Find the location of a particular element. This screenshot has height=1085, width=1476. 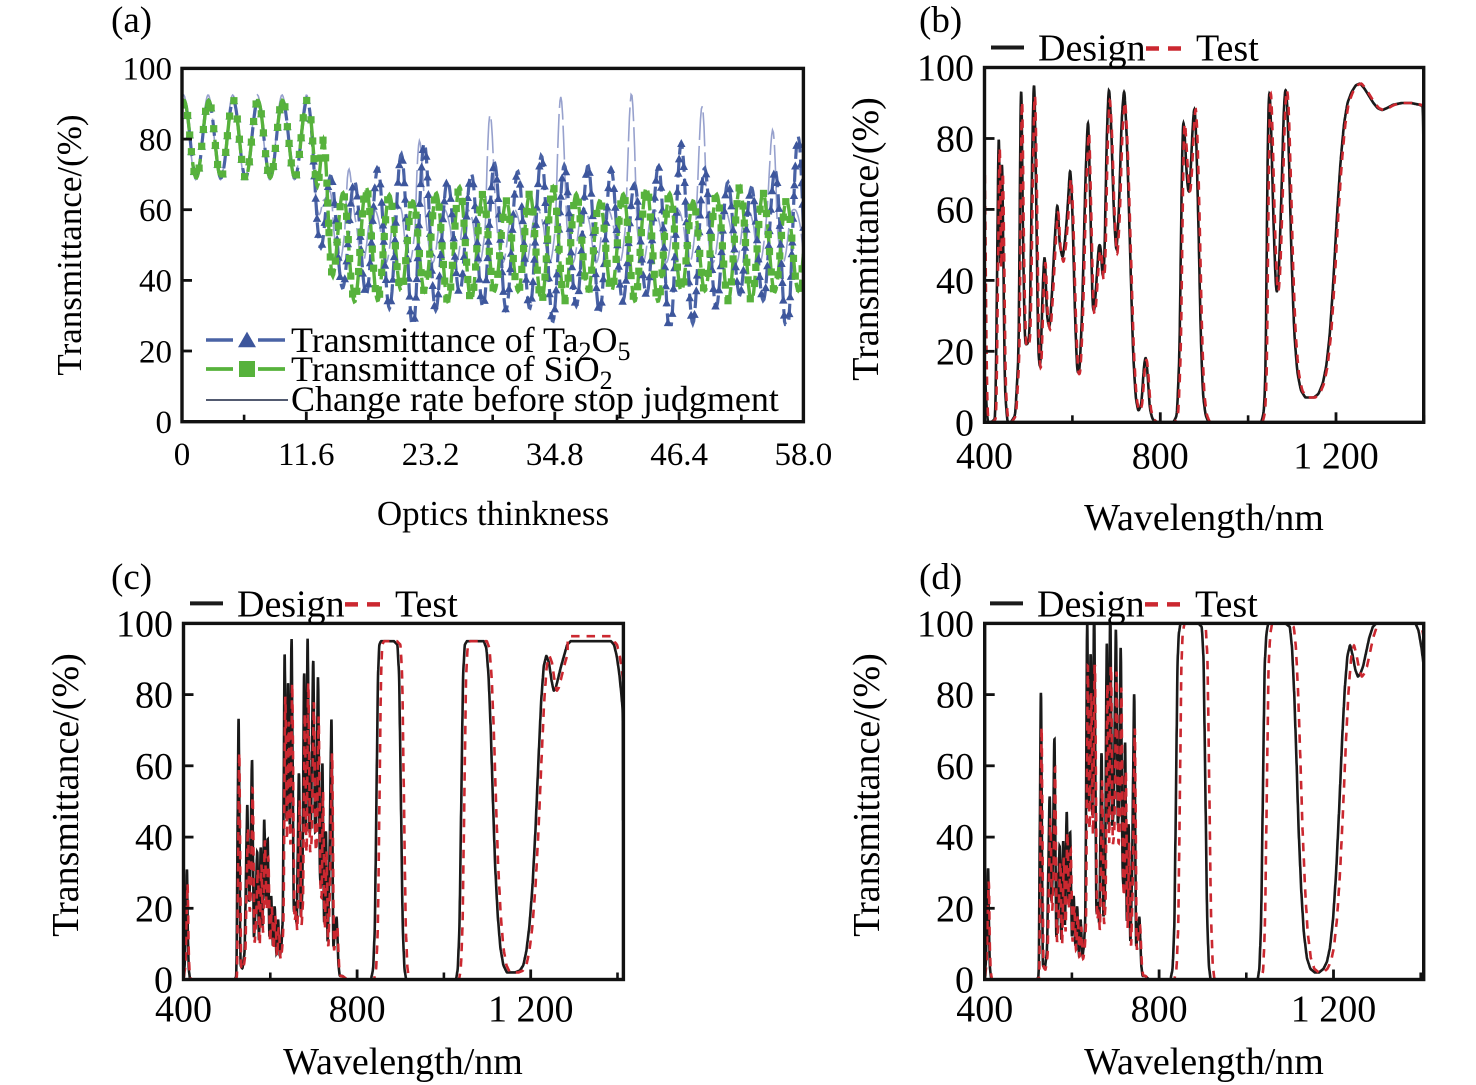

svg-text:Change rate before stop judgme: Change rate before stop judgment is located at coordinates (535, 399).